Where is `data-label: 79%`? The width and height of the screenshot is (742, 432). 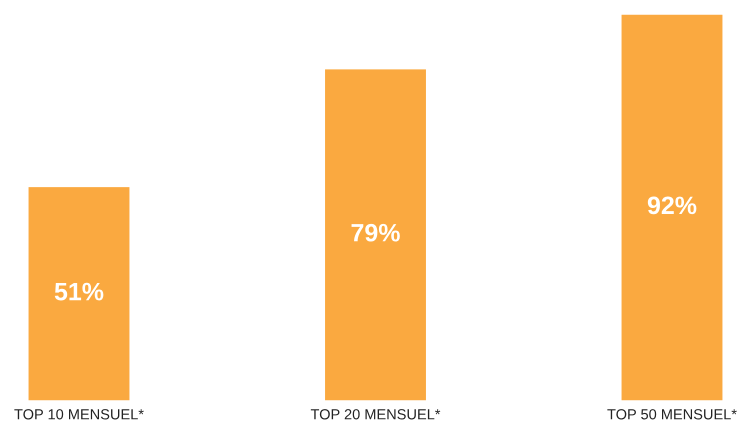 data-label: 79% is located at coordinates (376, 233).